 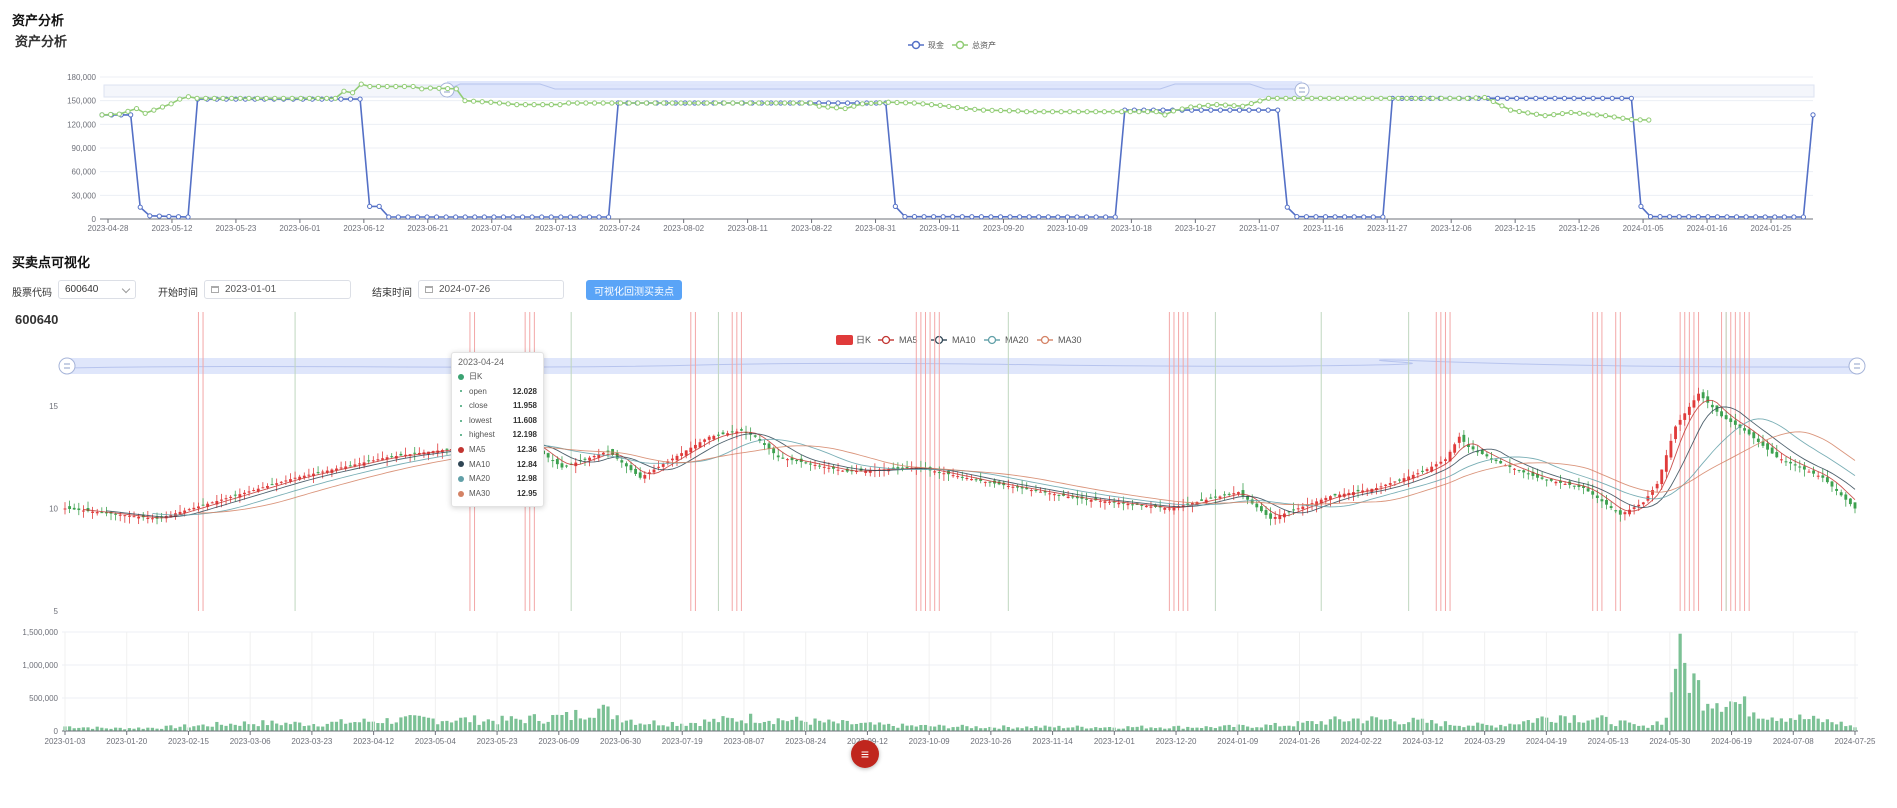 I want to click on x-tick-label: 2024-01-16, so click(x=1707, y=228).